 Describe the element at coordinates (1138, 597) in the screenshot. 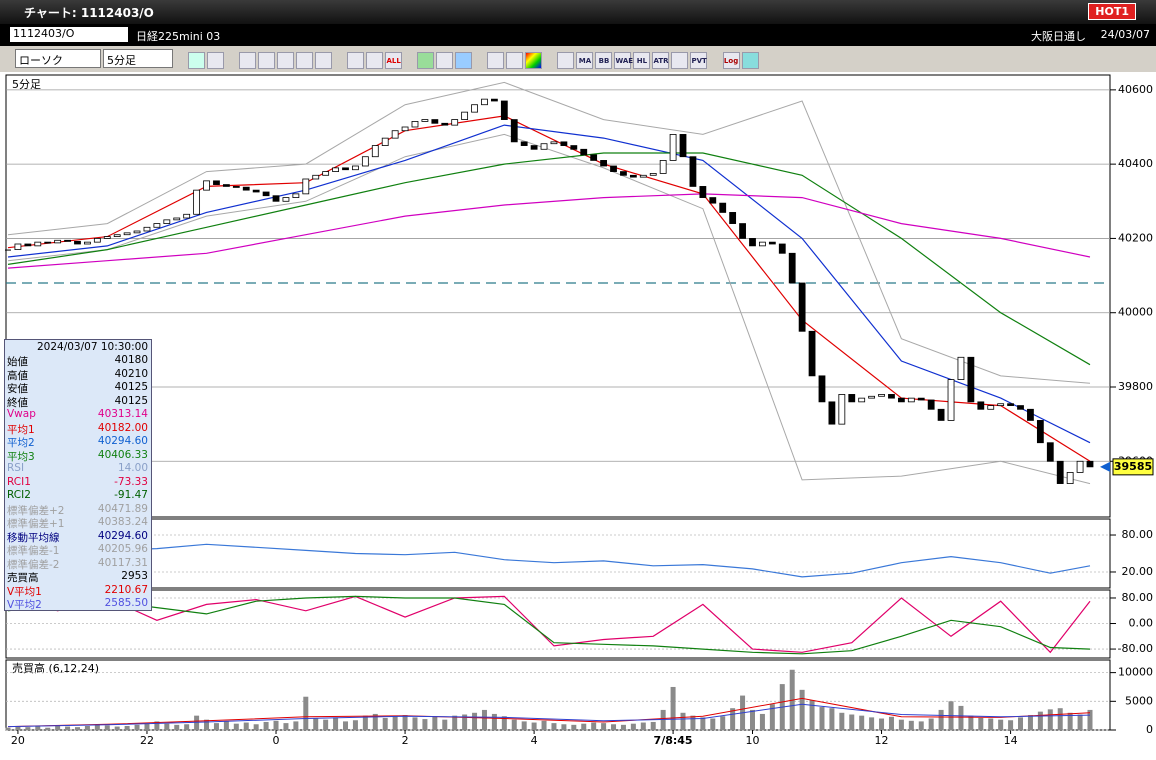

I see `y-tick-label: 80.00` at that location.